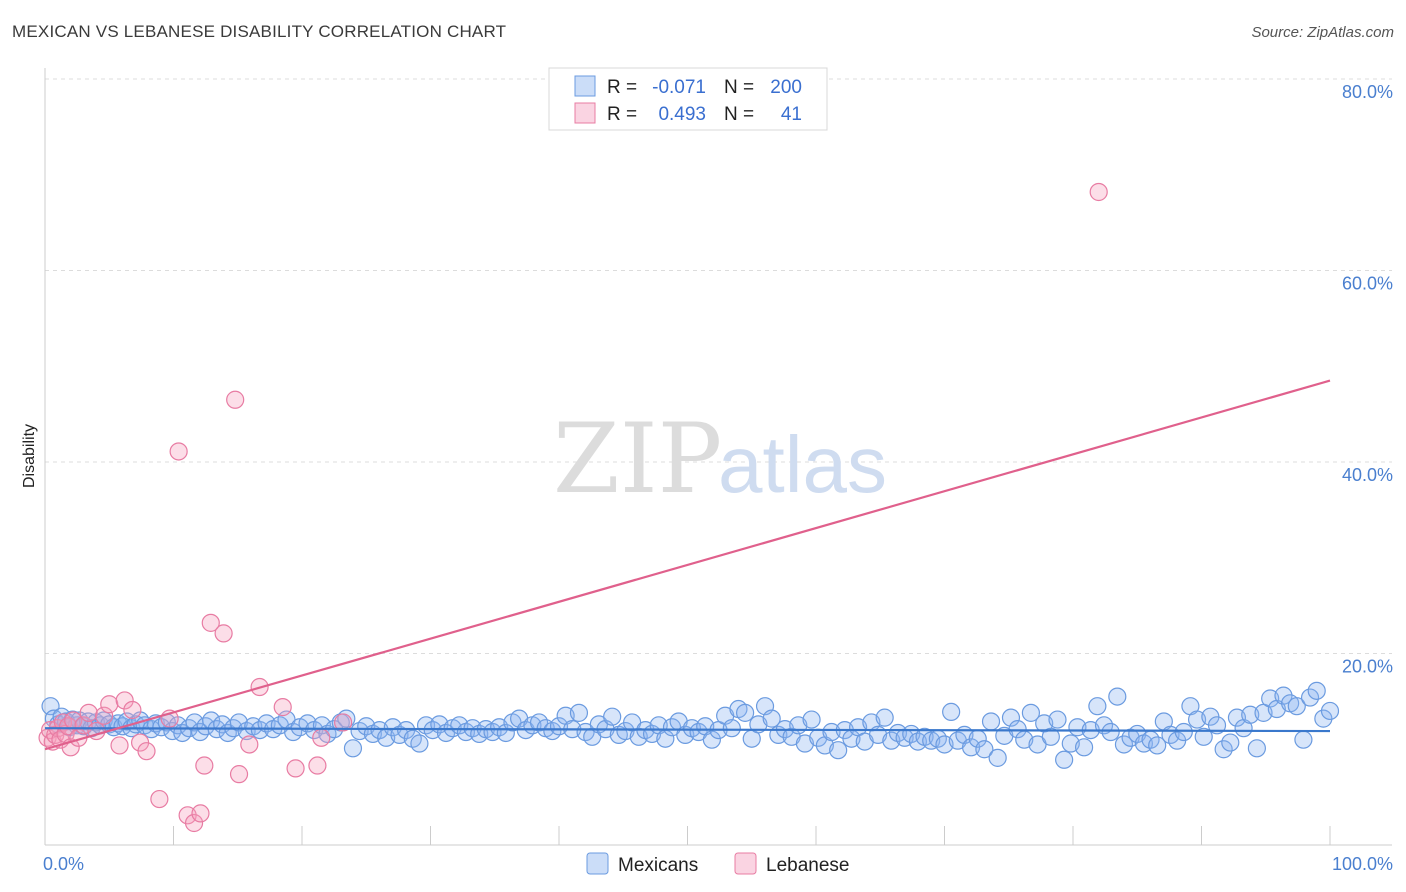  Describe the element at coordinates (682, 114) in the screenshot. I see `legend-r-value-2: 0.493` at that location.